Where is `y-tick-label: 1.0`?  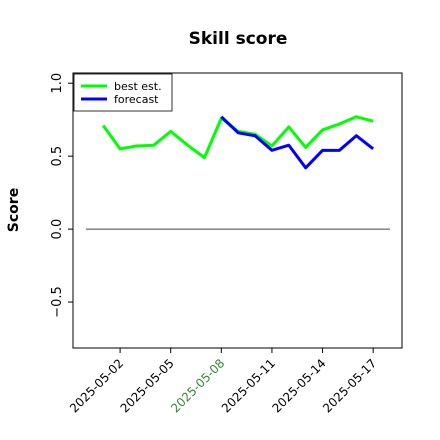
y-tick-label: 1.0 is located at coordinates (57, 83).